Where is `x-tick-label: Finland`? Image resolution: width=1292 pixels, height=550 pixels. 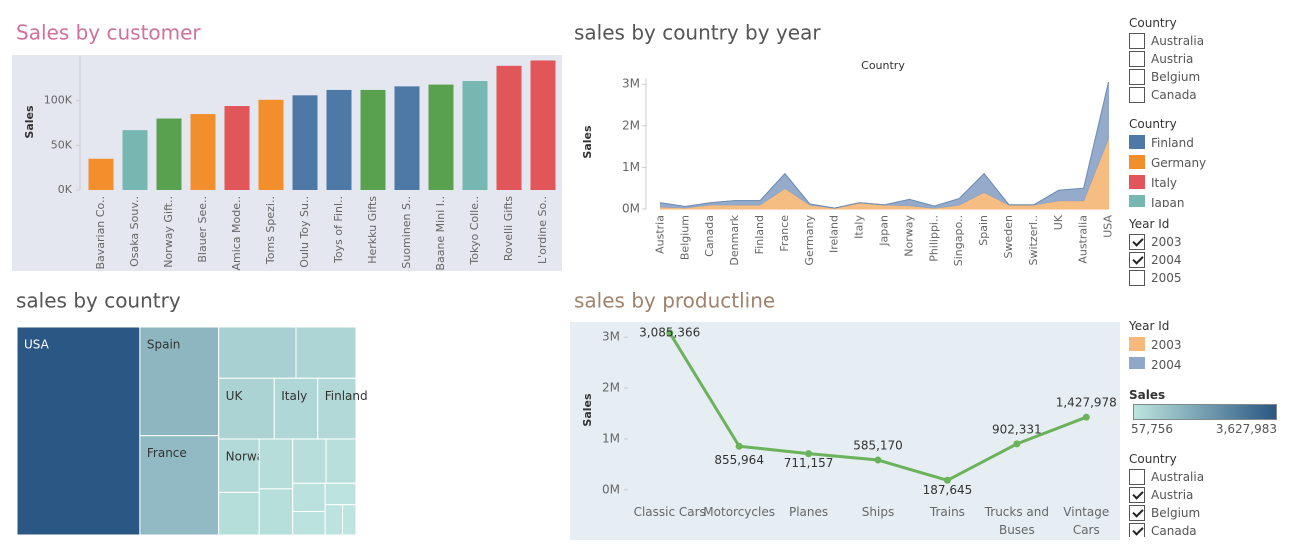
x-tick-label: Finland is located at coordinates (759, 234).